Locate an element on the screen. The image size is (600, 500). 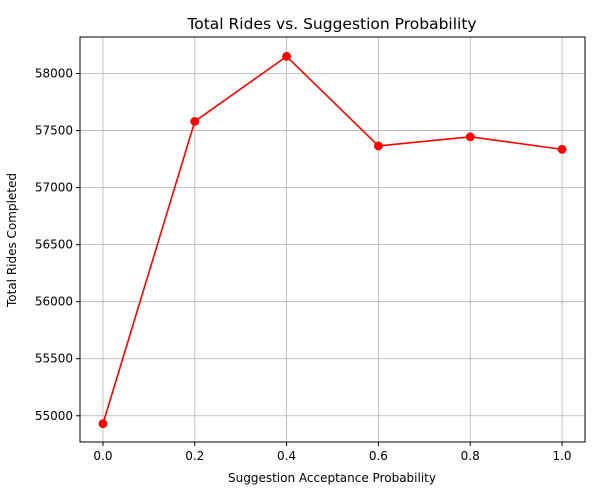
x-tick-label: 1.0 is located at coordinates (561, 456).